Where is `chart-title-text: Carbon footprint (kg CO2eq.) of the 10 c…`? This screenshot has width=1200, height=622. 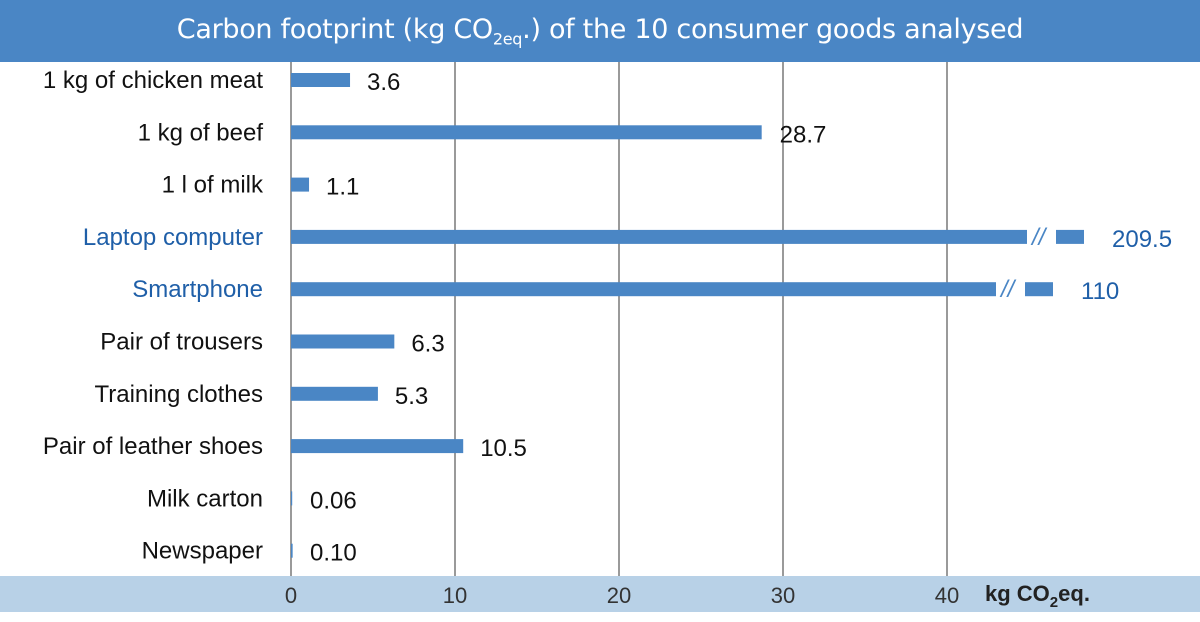
chart-title-text: Carbon footprint (kg CO2eq.) of the 10 c… is located at coordinates (600, 31).